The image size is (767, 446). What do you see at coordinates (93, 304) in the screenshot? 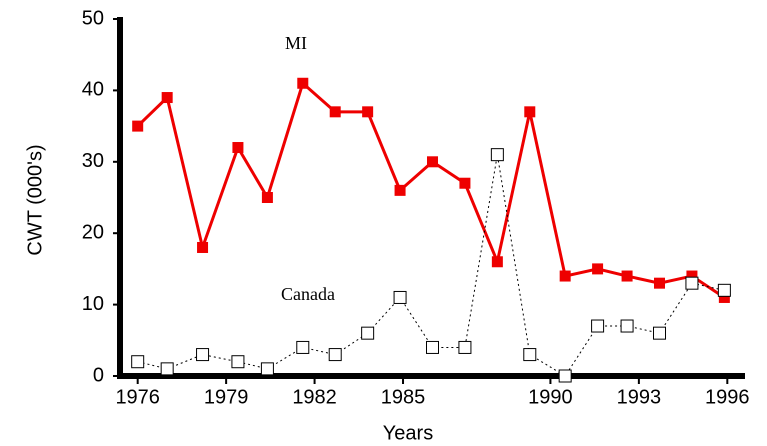
I see `y-tick-label: 10` at bounding box center [93, 304].